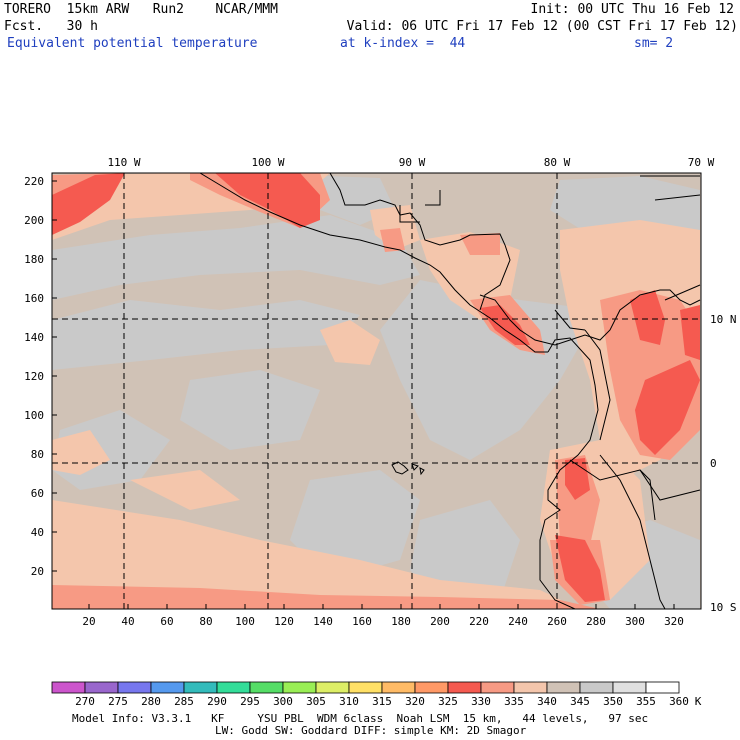  Describe the element at coordinates (34, 220) in the screenshot. I see `y-tick-label: 200` at that location.